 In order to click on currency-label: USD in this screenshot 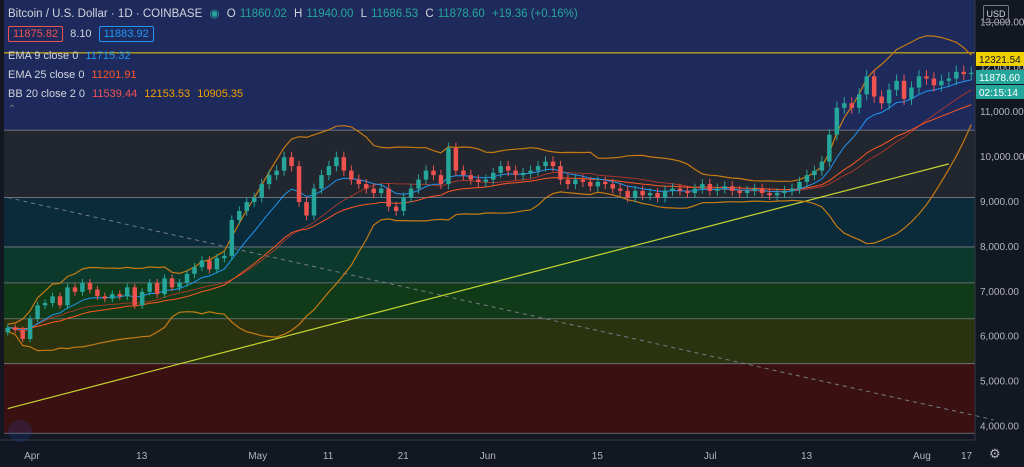, I will do `click(996, 14)`.